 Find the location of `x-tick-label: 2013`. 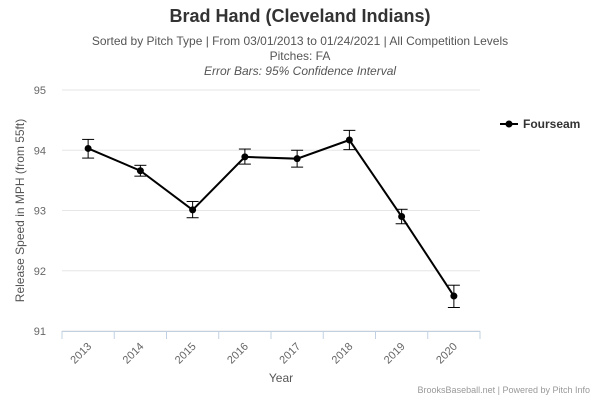

x-tick-label: 2013 is located at coordinates (81, 354).